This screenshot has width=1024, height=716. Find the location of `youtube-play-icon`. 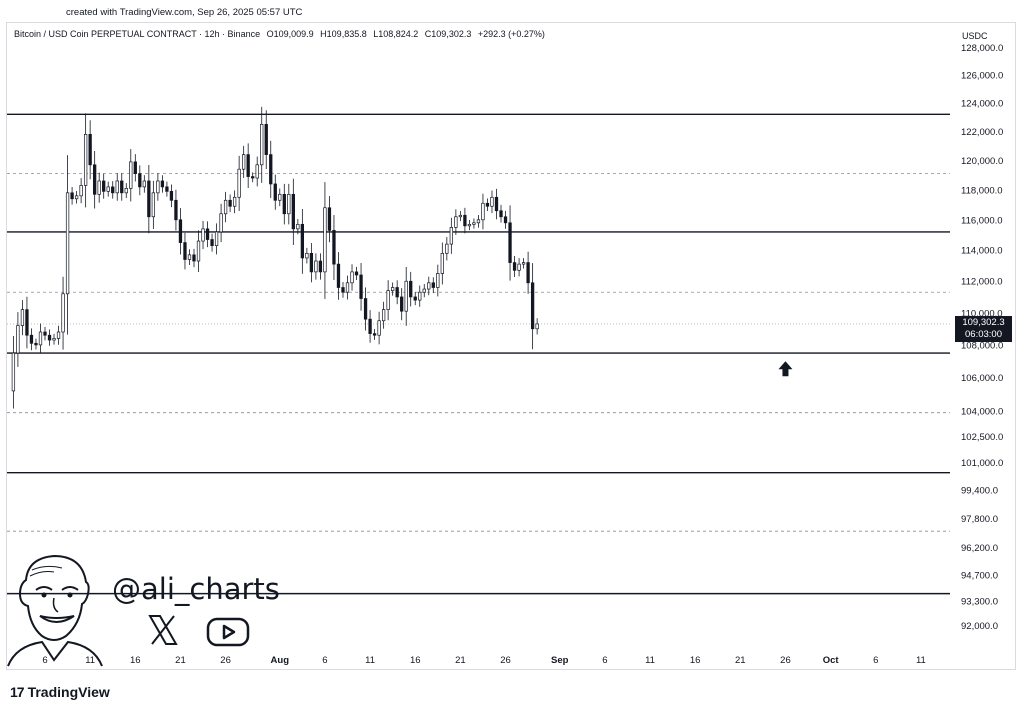

youtube-play-icon is located at coordinates (229, 632).